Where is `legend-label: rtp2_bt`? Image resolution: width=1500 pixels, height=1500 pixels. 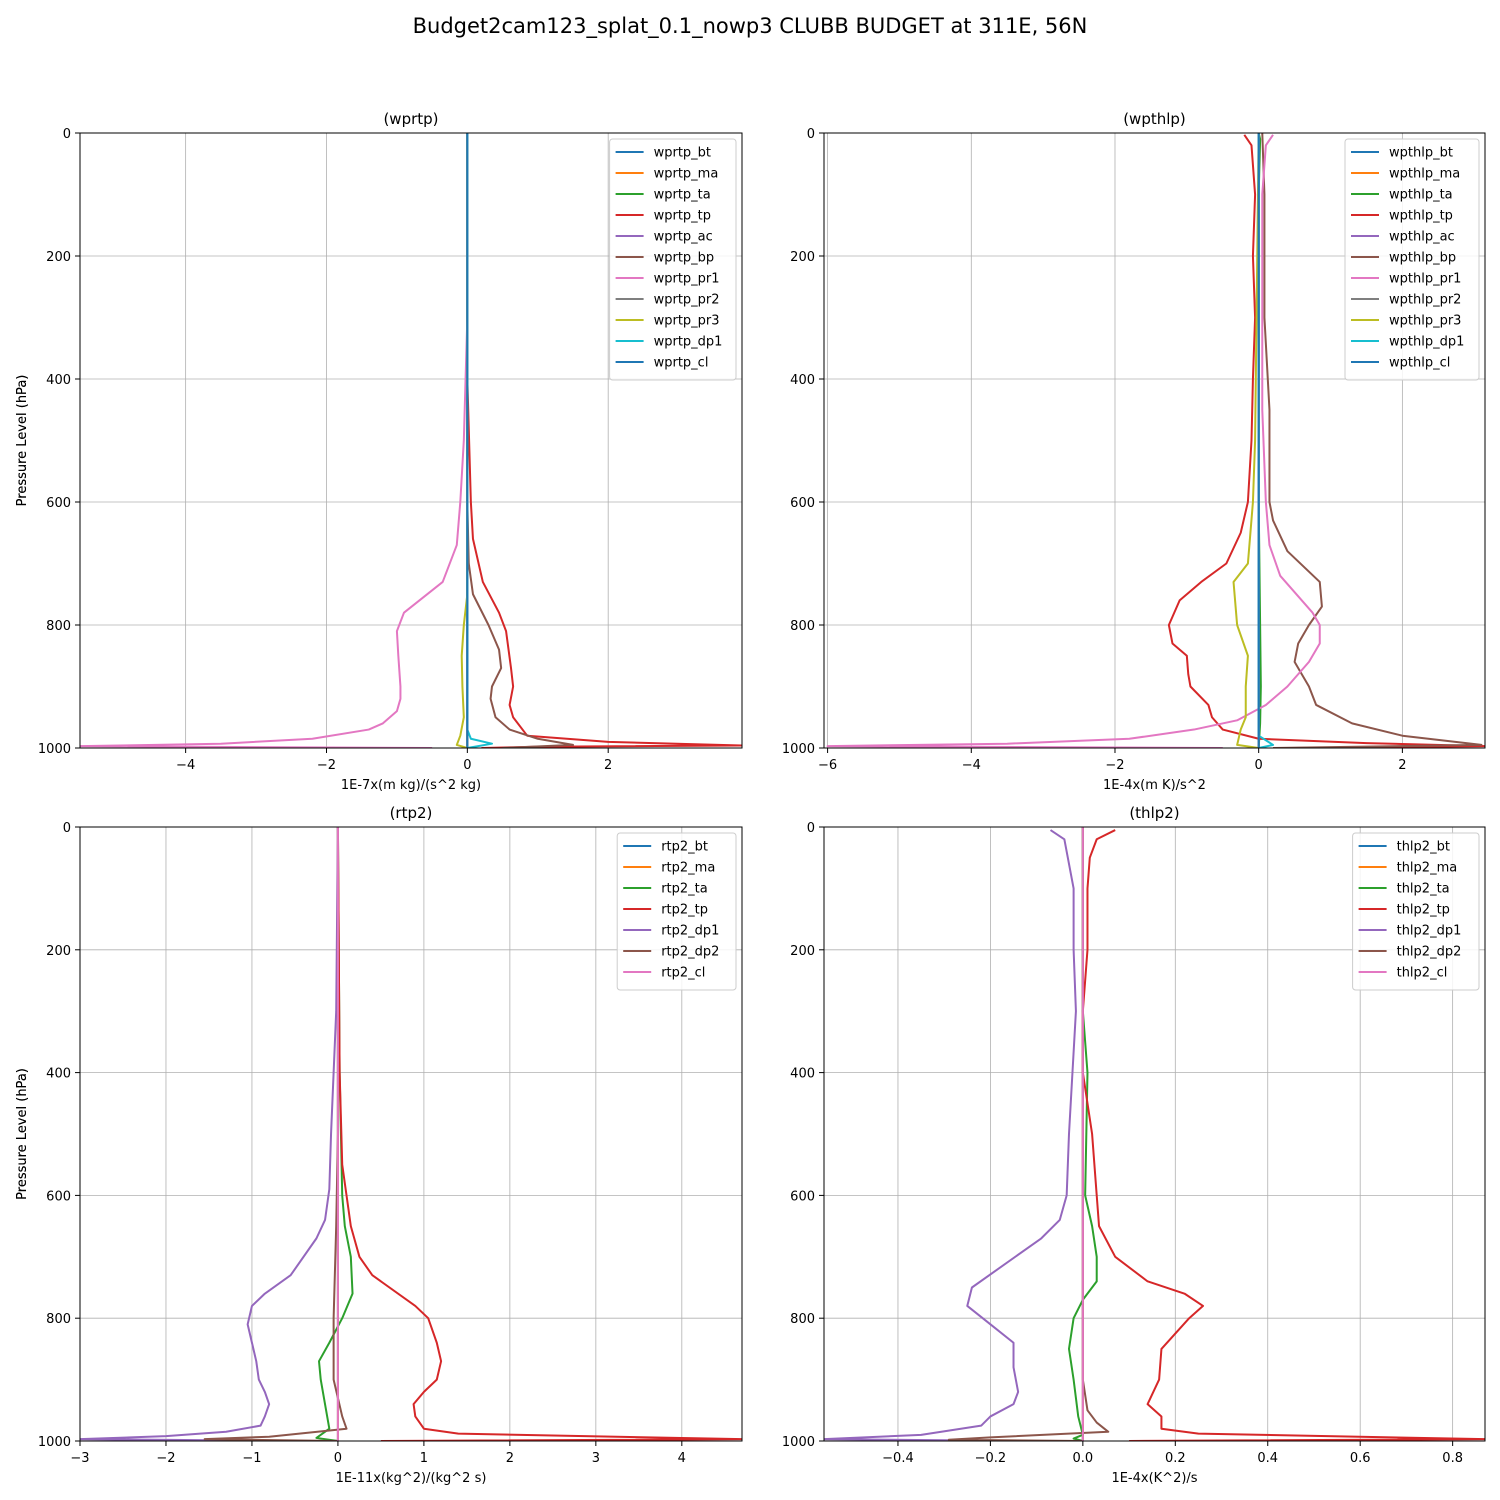 legend-label: rtp2_bt is located at coordinates (684, 847).